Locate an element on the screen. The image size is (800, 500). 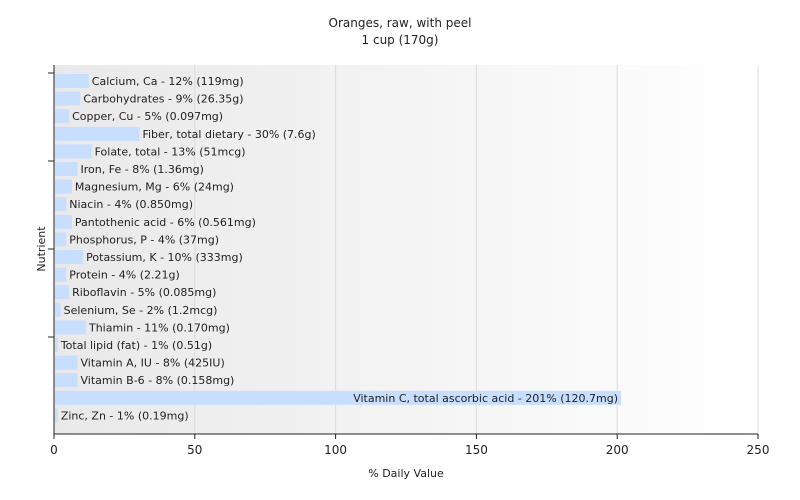
bar-label: Protein - 4% (2.21g) is located at coordinates (124, 275).